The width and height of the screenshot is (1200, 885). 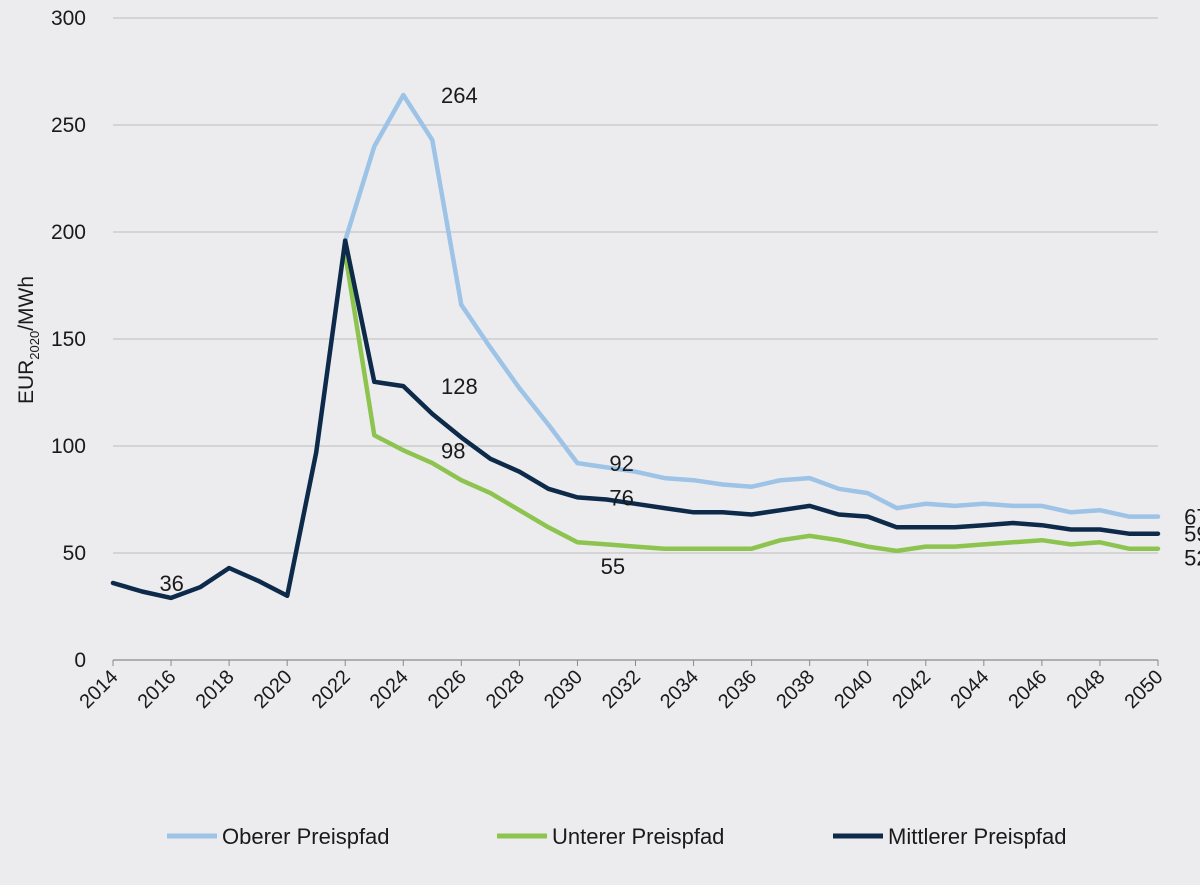 I want to click on x-tick-label: 2020, so click(x=273, y=689).